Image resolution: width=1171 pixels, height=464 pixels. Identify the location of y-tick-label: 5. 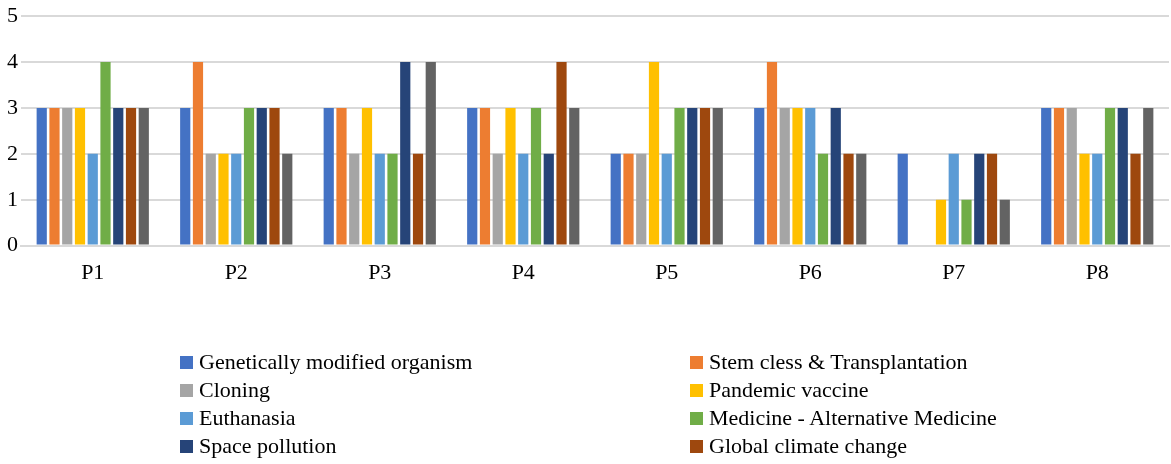
(12, 14).